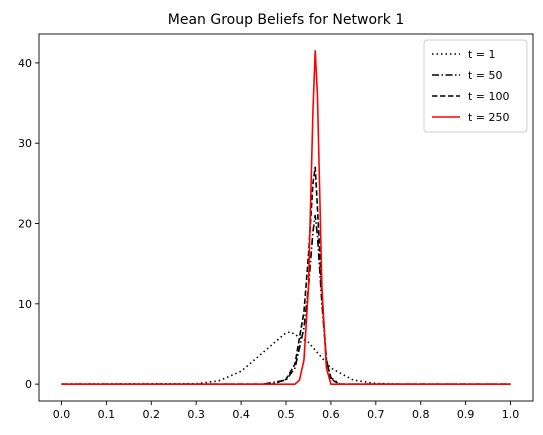  I want to click on x-tick-label: 0.3, so click(196, 414).